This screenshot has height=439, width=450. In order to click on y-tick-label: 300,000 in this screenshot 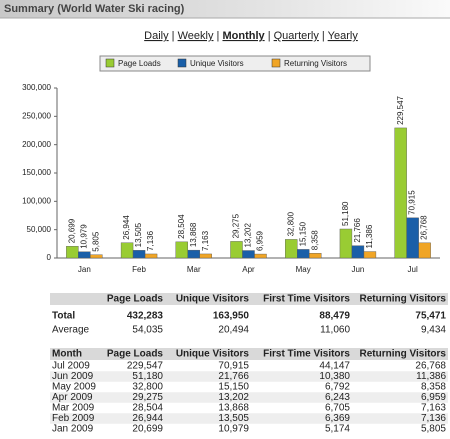, I will do `click(36, 87)`.